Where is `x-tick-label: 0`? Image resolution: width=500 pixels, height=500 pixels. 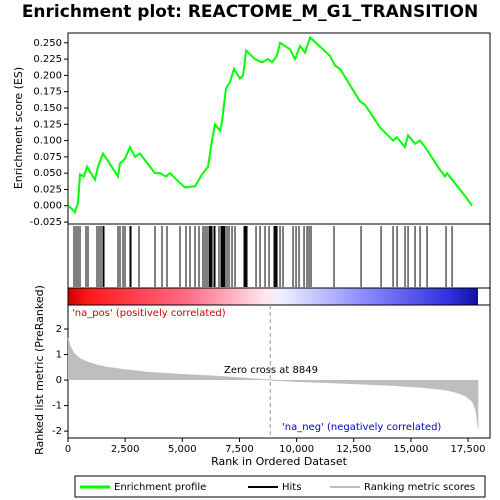
x-tick-label: 0 is located at coordinates (68, 449).